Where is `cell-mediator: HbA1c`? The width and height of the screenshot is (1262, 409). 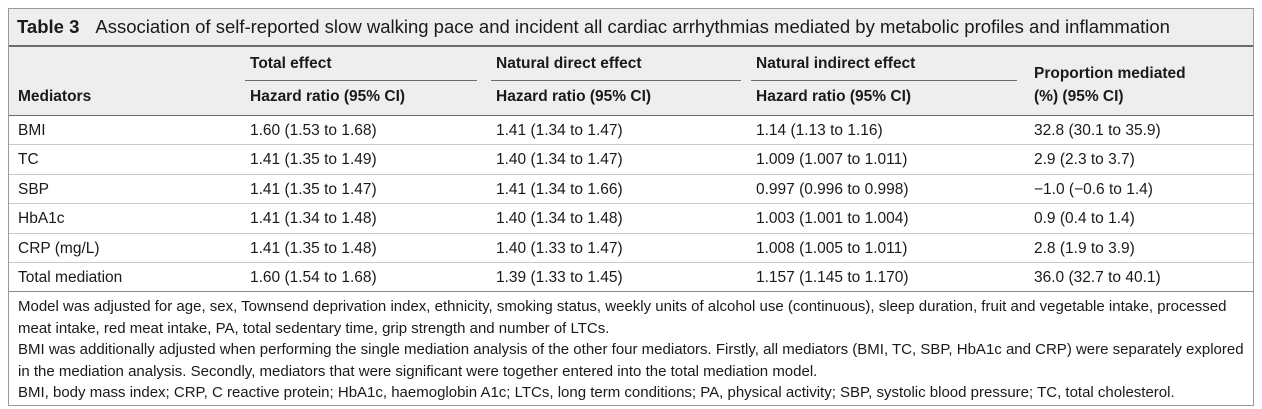
cell-mediator: HbA1c is located at coordinates (41, 219).